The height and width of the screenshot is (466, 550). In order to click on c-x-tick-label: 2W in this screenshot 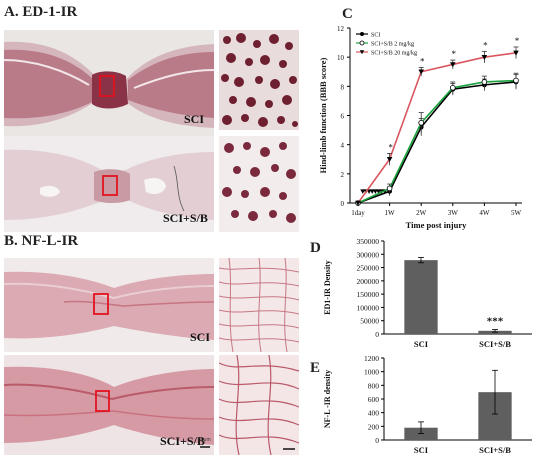, I will do `click(421, 213)`.